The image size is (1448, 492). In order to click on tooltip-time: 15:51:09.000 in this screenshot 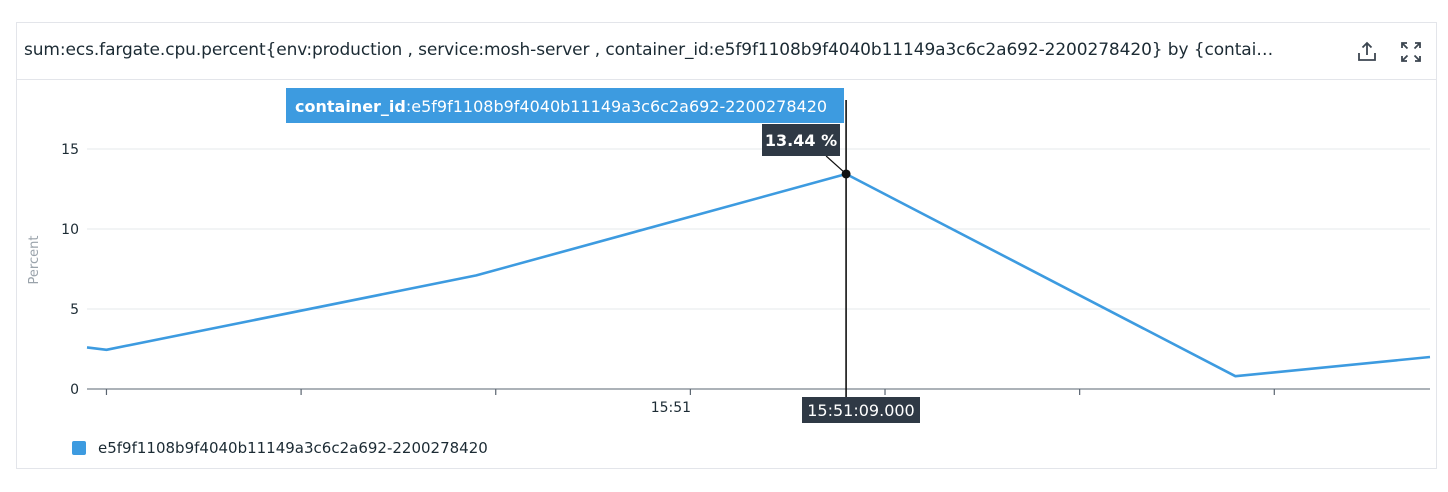, I will do `click(860, 410)`.